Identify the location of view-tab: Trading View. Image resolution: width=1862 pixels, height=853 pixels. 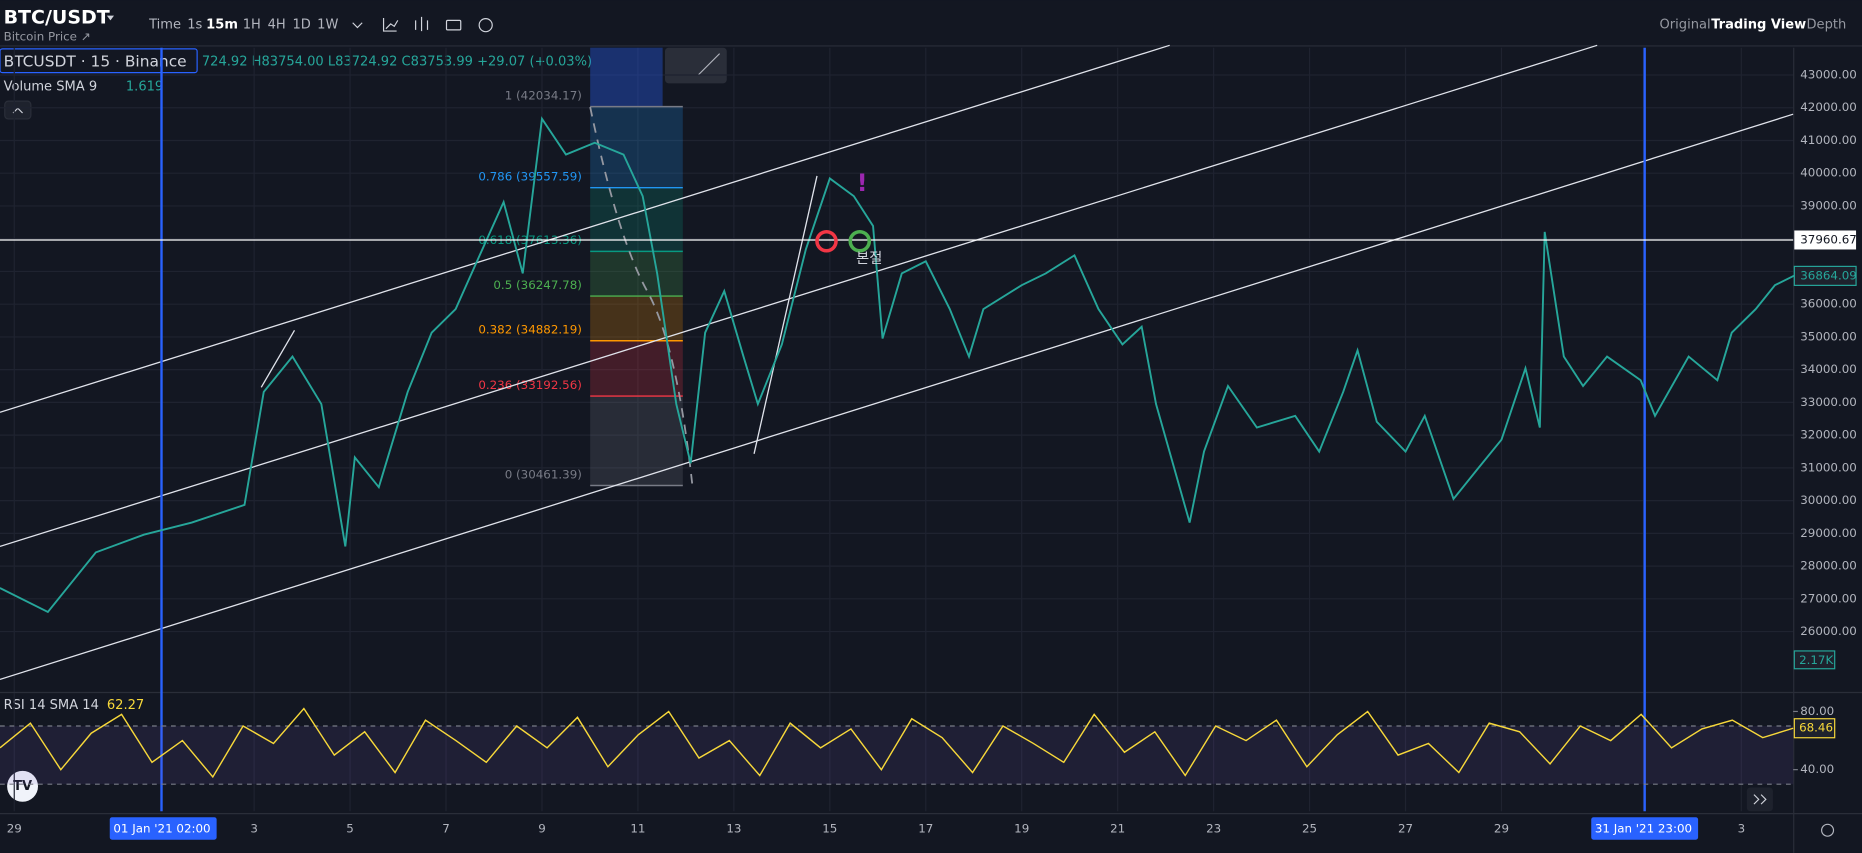
(1758, 25).